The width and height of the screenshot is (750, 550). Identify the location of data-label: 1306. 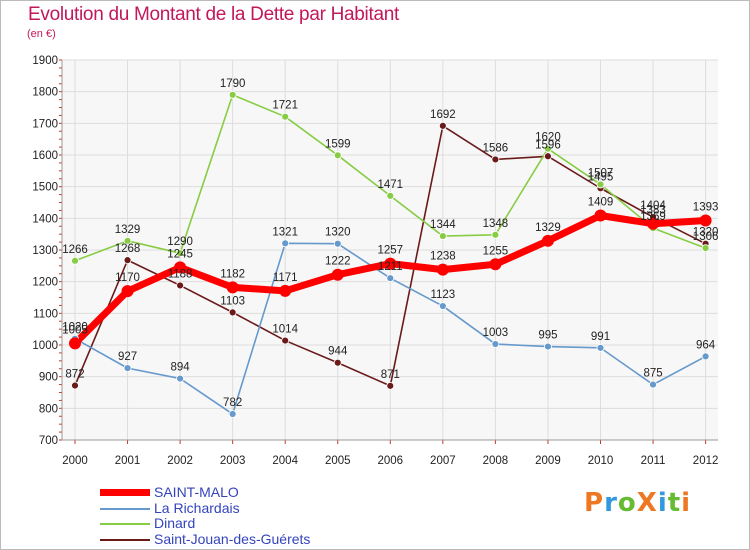
(706, 237).